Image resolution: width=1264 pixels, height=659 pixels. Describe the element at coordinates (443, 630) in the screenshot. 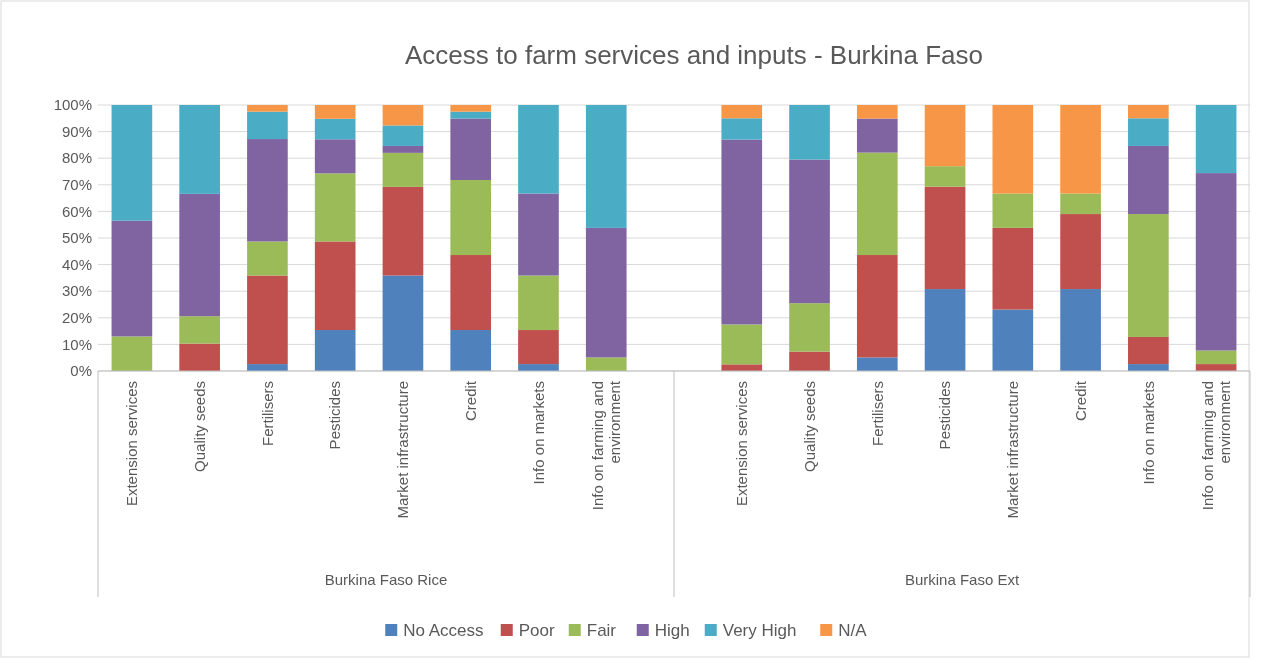

I see `legend-label: No Access` at that location.